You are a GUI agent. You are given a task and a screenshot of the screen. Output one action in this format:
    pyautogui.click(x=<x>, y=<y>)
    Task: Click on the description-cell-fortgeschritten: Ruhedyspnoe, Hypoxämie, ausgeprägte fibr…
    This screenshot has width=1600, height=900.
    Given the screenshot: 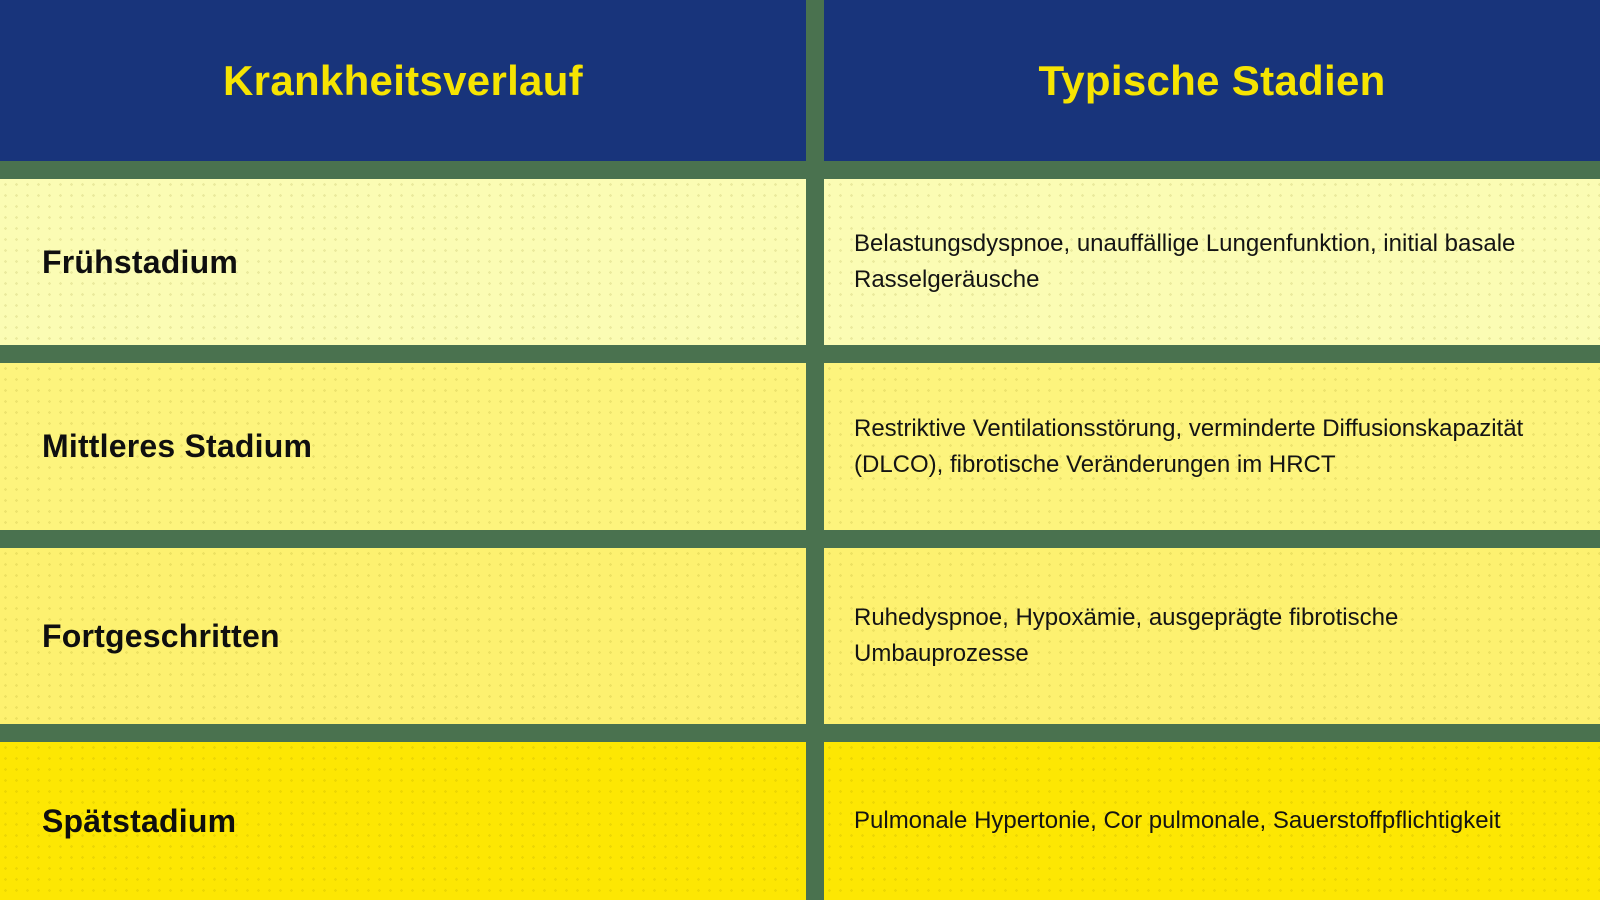 What is the action you would take?
    pyautogui.click(x=1212, y=636)
    